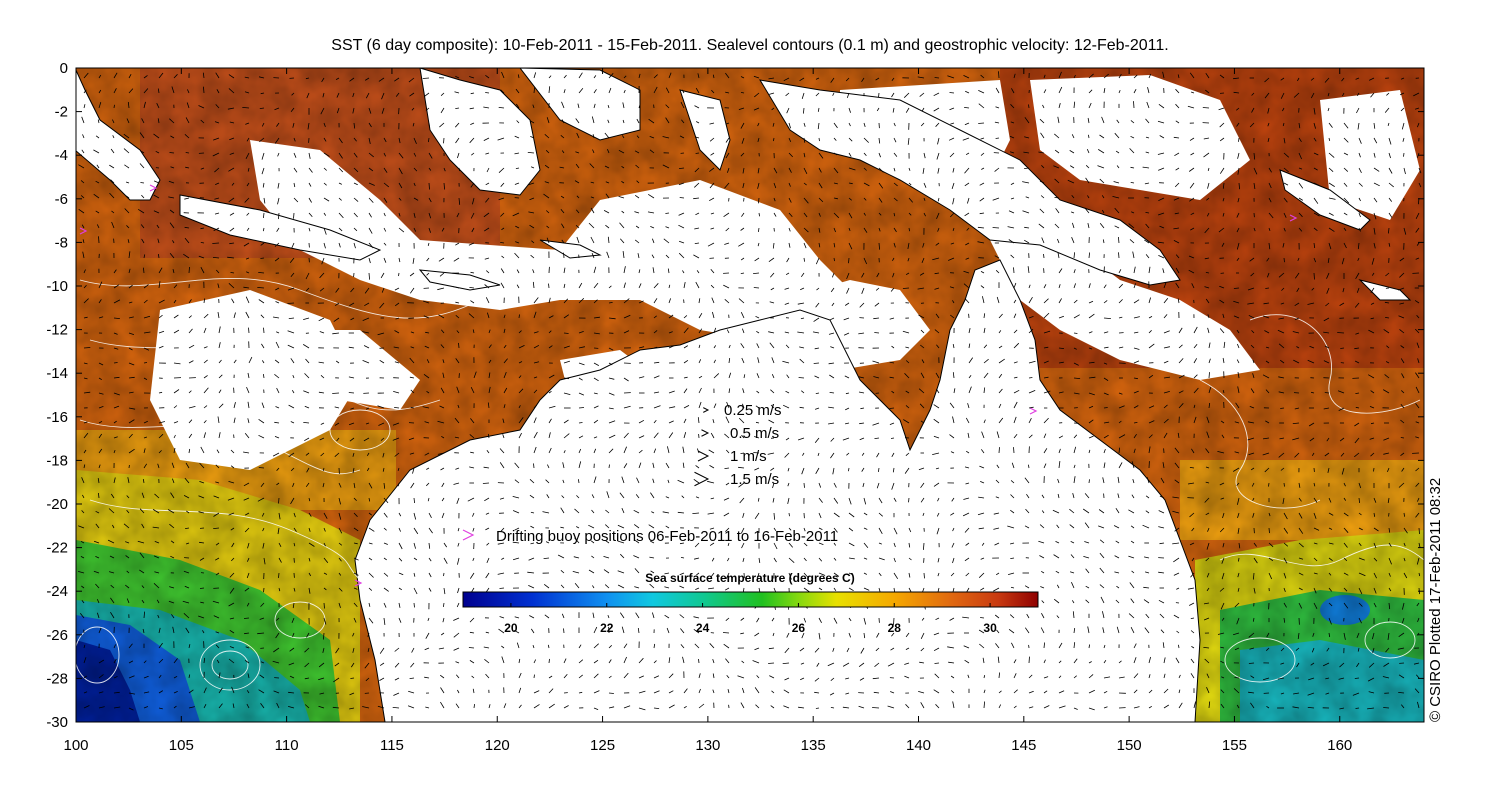  What do you see at coordinates (1129, 745) in the screenshot?
I see `x-tick-label: 150` at bounding box center [1129, 745].